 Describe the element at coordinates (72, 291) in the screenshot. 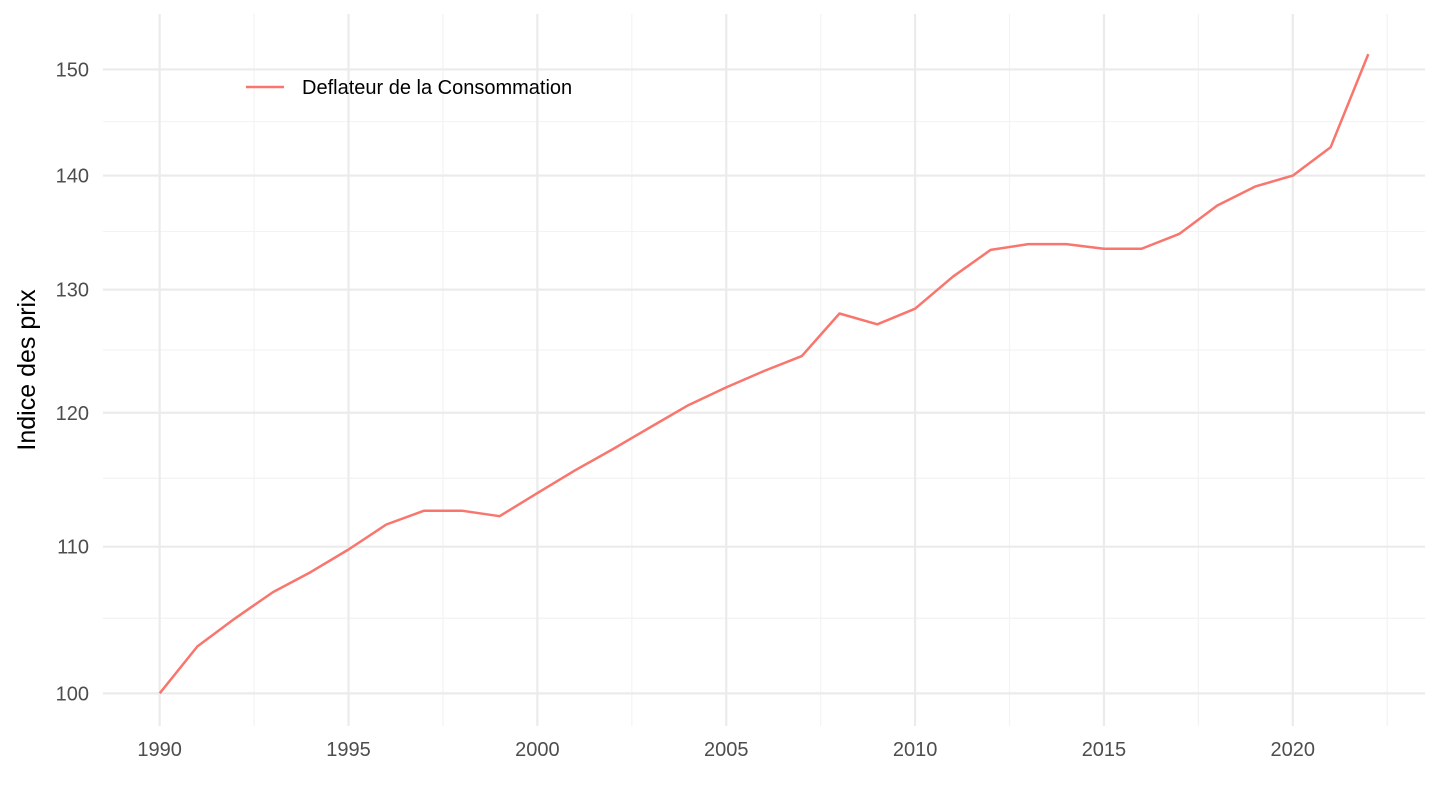

I see `y-tick-label: 130` at that location.